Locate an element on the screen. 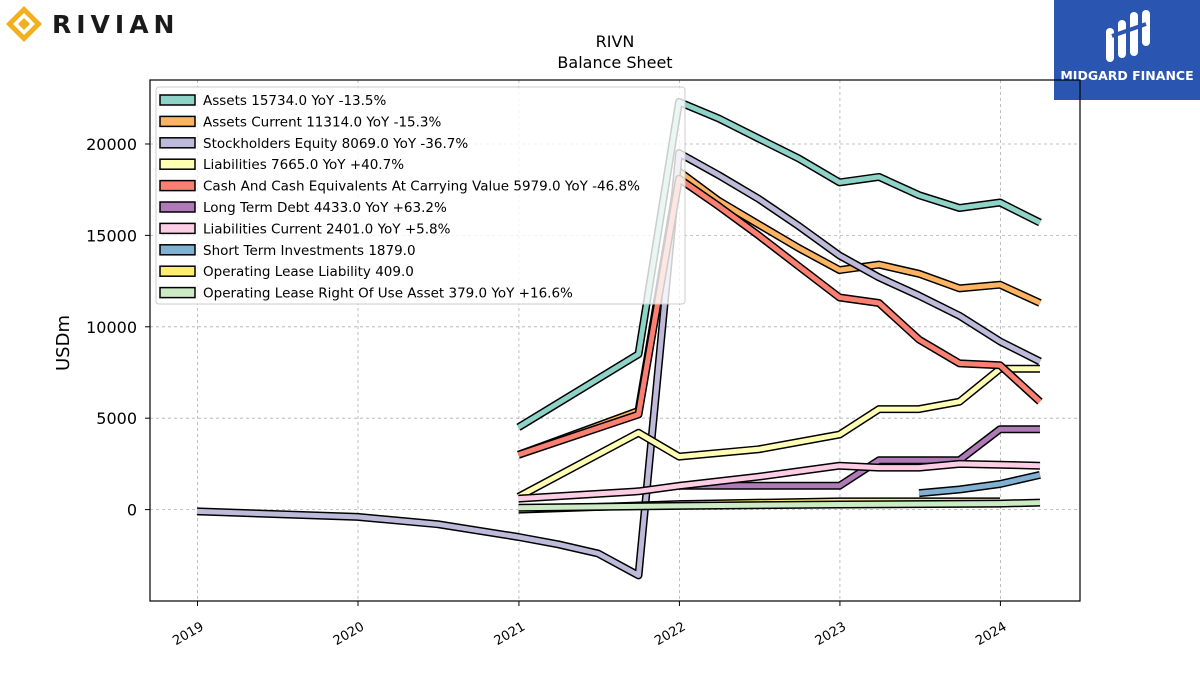 Image resolution: width=1200 pixels, height=675 pixels. y-tick-label: 10000 is located at coordinates (111, 327).